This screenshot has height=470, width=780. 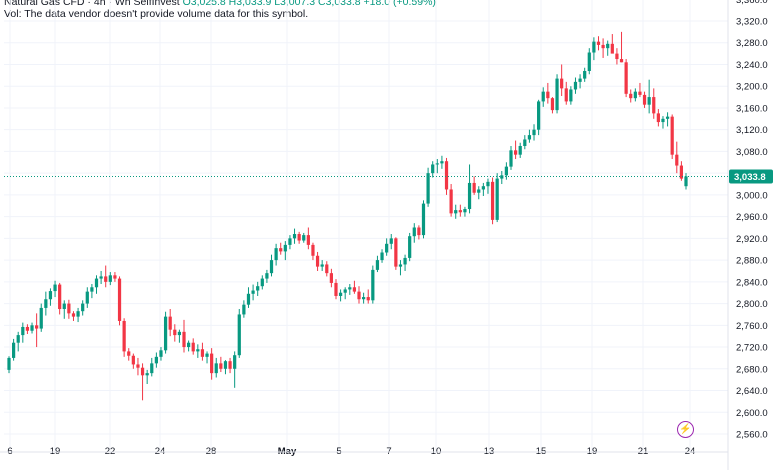 What do you see at coordinates (752, 43) in the screenshot?
I see `y-tick-label: 3,280.0` at bounding box center [752, 43].